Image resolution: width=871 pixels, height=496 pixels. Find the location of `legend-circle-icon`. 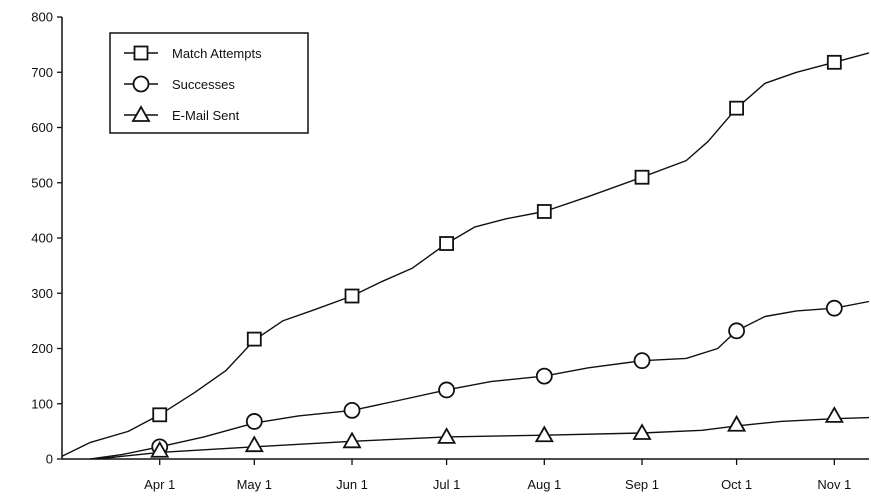

legend-circle-icon is located at coordinates (141, 84).